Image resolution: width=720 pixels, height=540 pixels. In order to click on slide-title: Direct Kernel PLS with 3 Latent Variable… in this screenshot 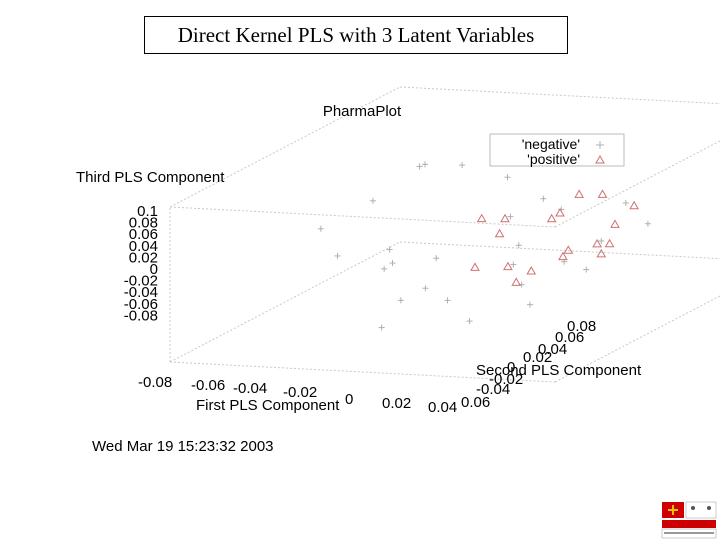, I will do `click(356, 35)`.